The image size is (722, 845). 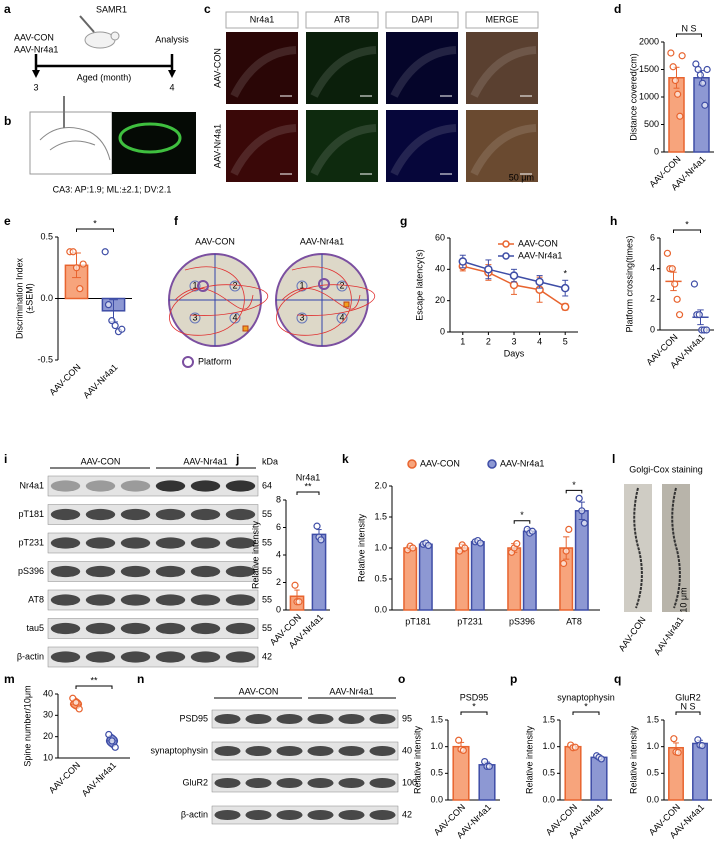 I want to click on label: 10 μm, so click(x=683, y=599).